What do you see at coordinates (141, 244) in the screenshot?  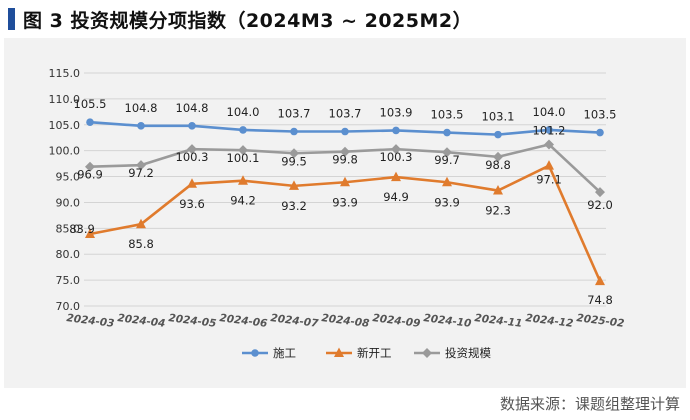 I see `data-label: 85.8` at bounding box center [141, 244].